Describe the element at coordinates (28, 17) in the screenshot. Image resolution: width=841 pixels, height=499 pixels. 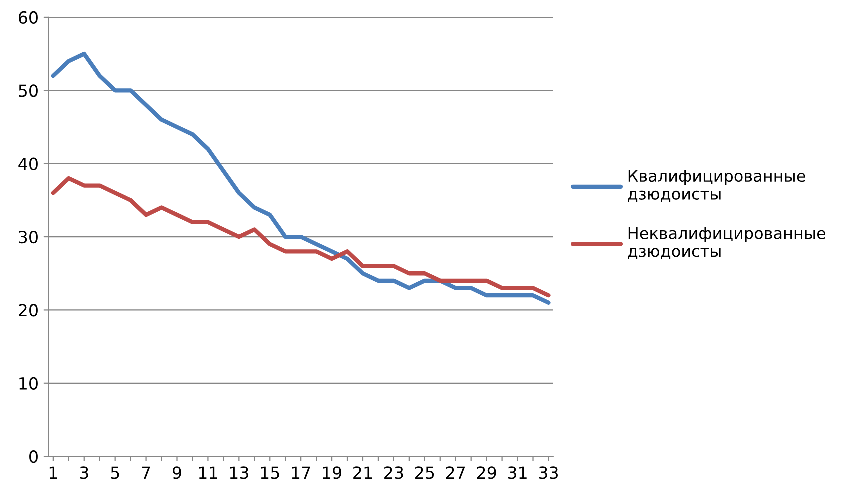
I see `y-tick-label: 60` at that location.